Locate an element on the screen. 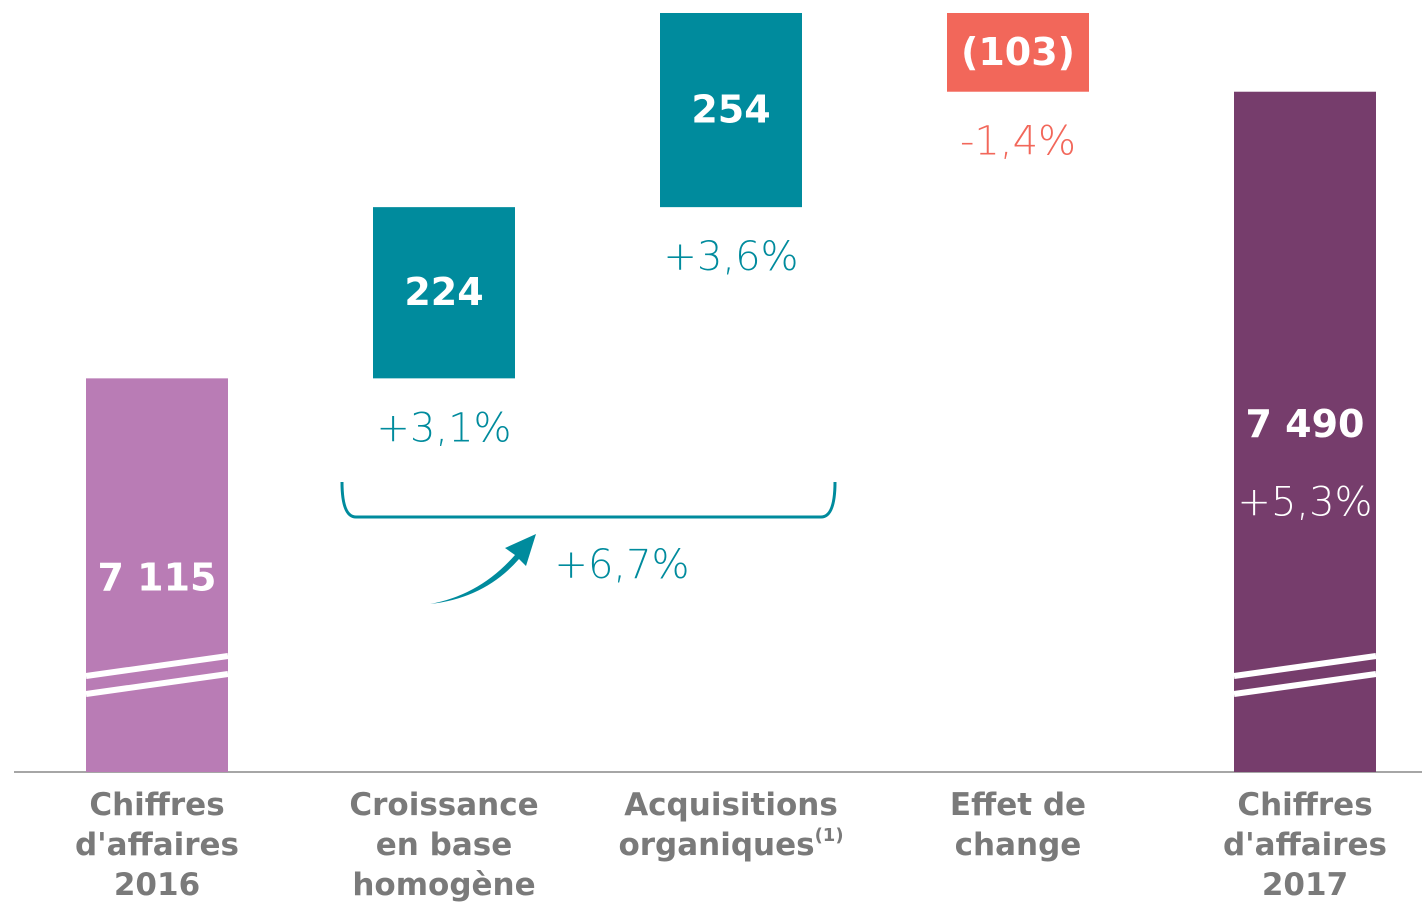  change-label: +5,3% is located at coordinates (1304, 503).